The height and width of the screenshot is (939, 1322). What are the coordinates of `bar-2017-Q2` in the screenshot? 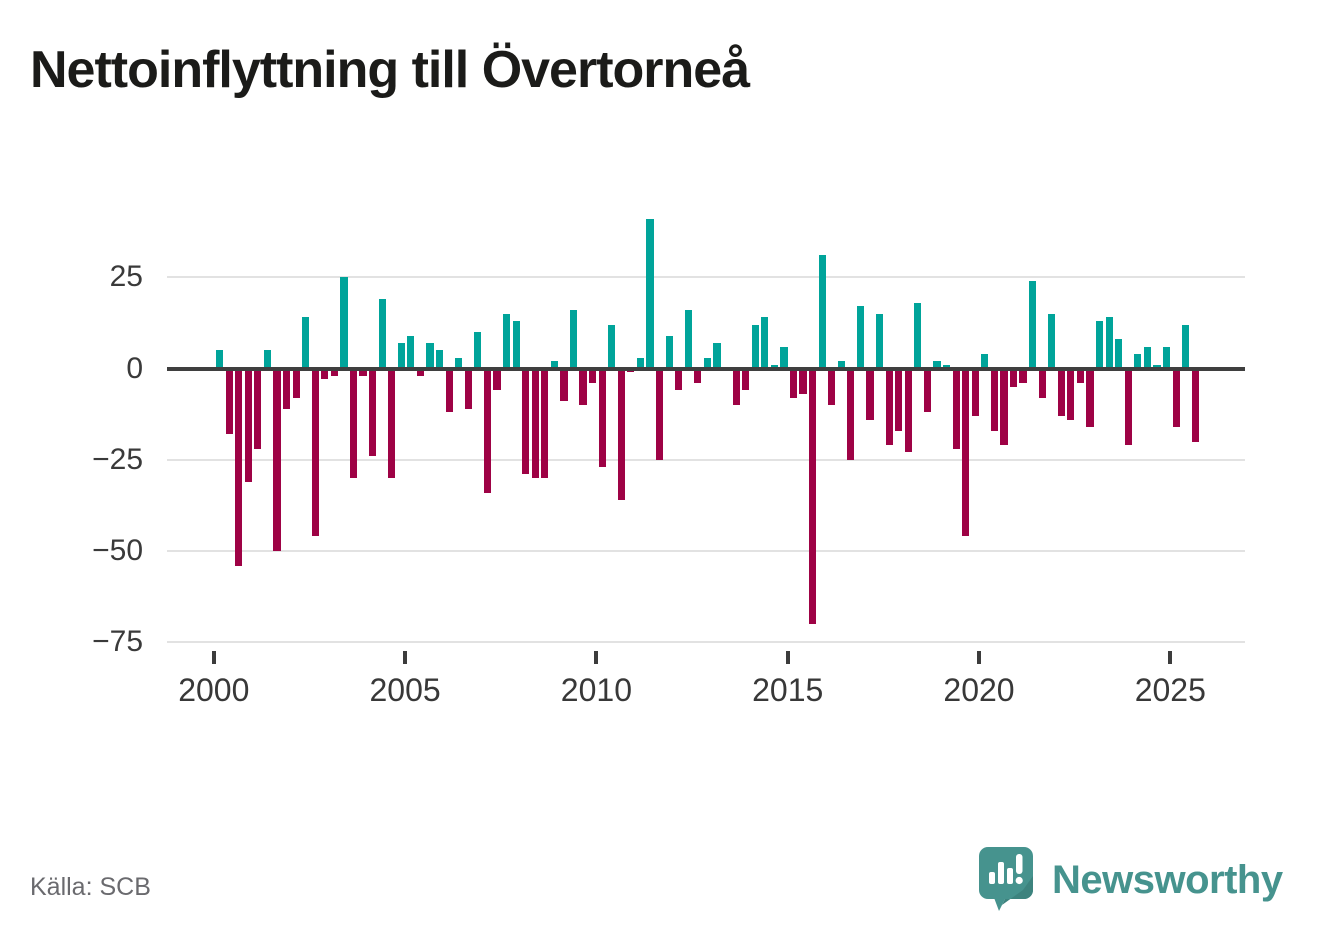 It's located at (879, 341).